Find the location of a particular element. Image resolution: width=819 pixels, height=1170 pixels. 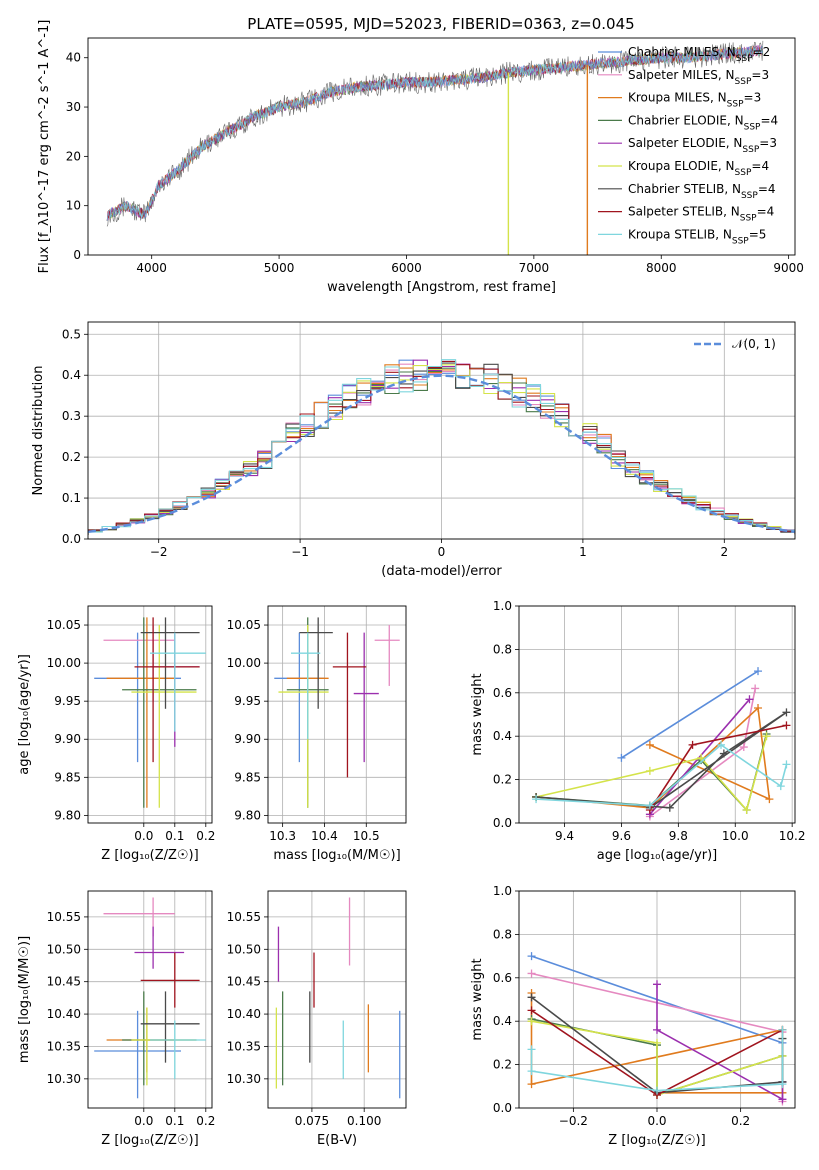

weight-line-kroupa_miles is located at coordinates (653, 757).